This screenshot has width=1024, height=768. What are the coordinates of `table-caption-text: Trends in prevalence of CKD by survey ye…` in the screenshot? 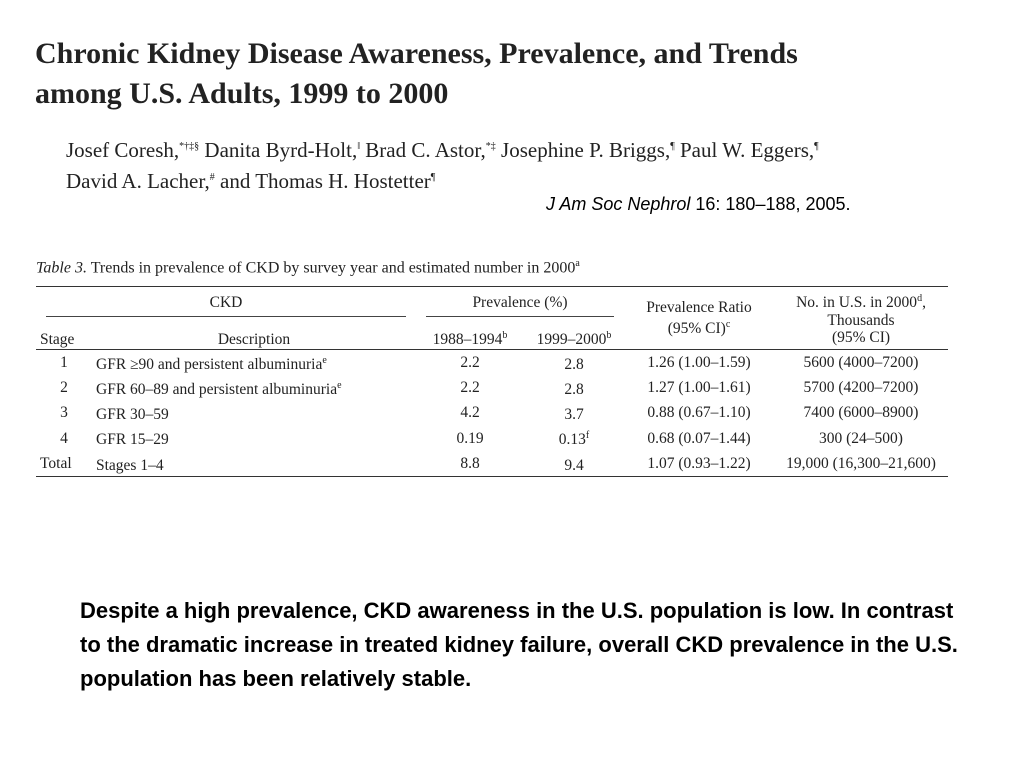 It's located at (331, 268).